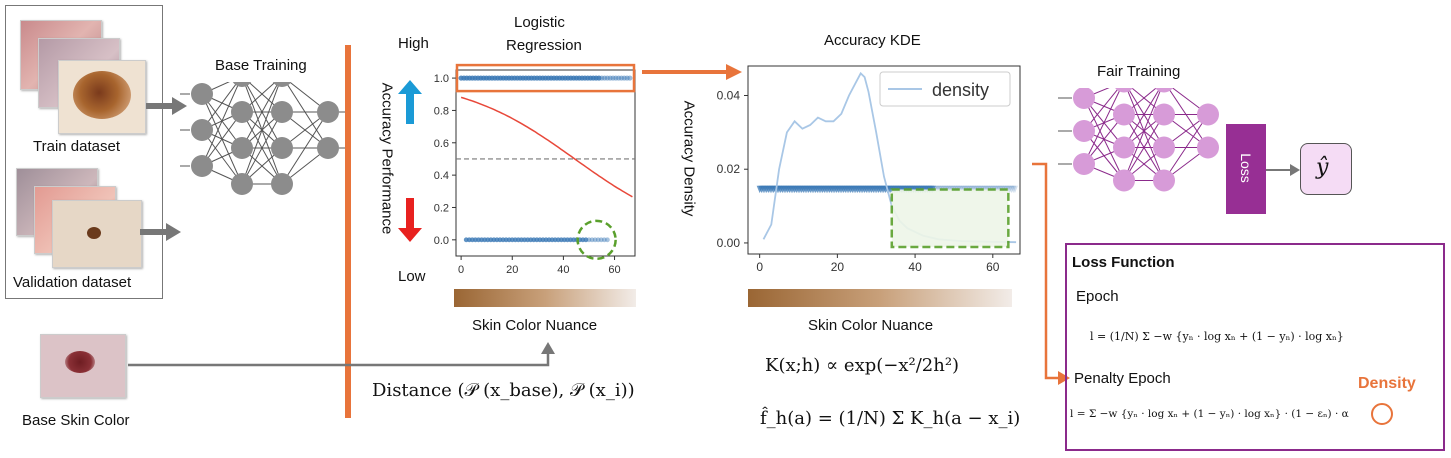 This screenshot has width=1451, height=458. What do you see at coordinates (759, 267) in the screenshot?
I see `x-tick-label: 0` at bounding box center [759, 267].